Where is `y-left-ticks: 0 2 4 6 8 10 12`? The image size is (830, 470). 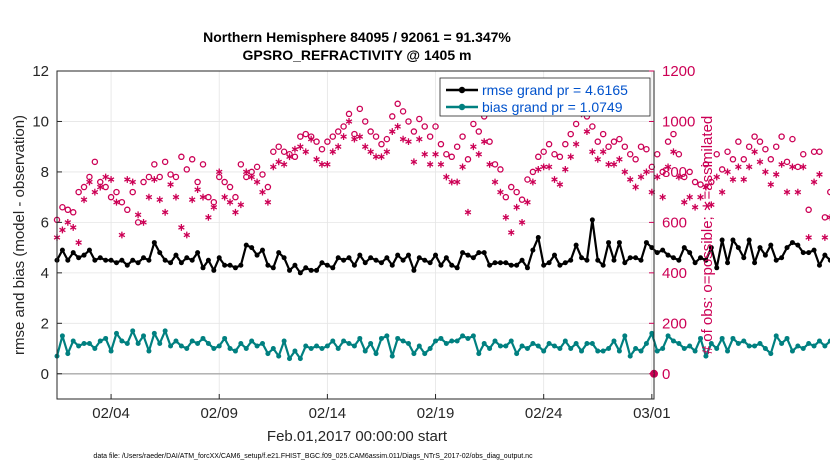 y-left-ticks: 0 2 4 6 8 10 12 is located at coordinates (47, 223).